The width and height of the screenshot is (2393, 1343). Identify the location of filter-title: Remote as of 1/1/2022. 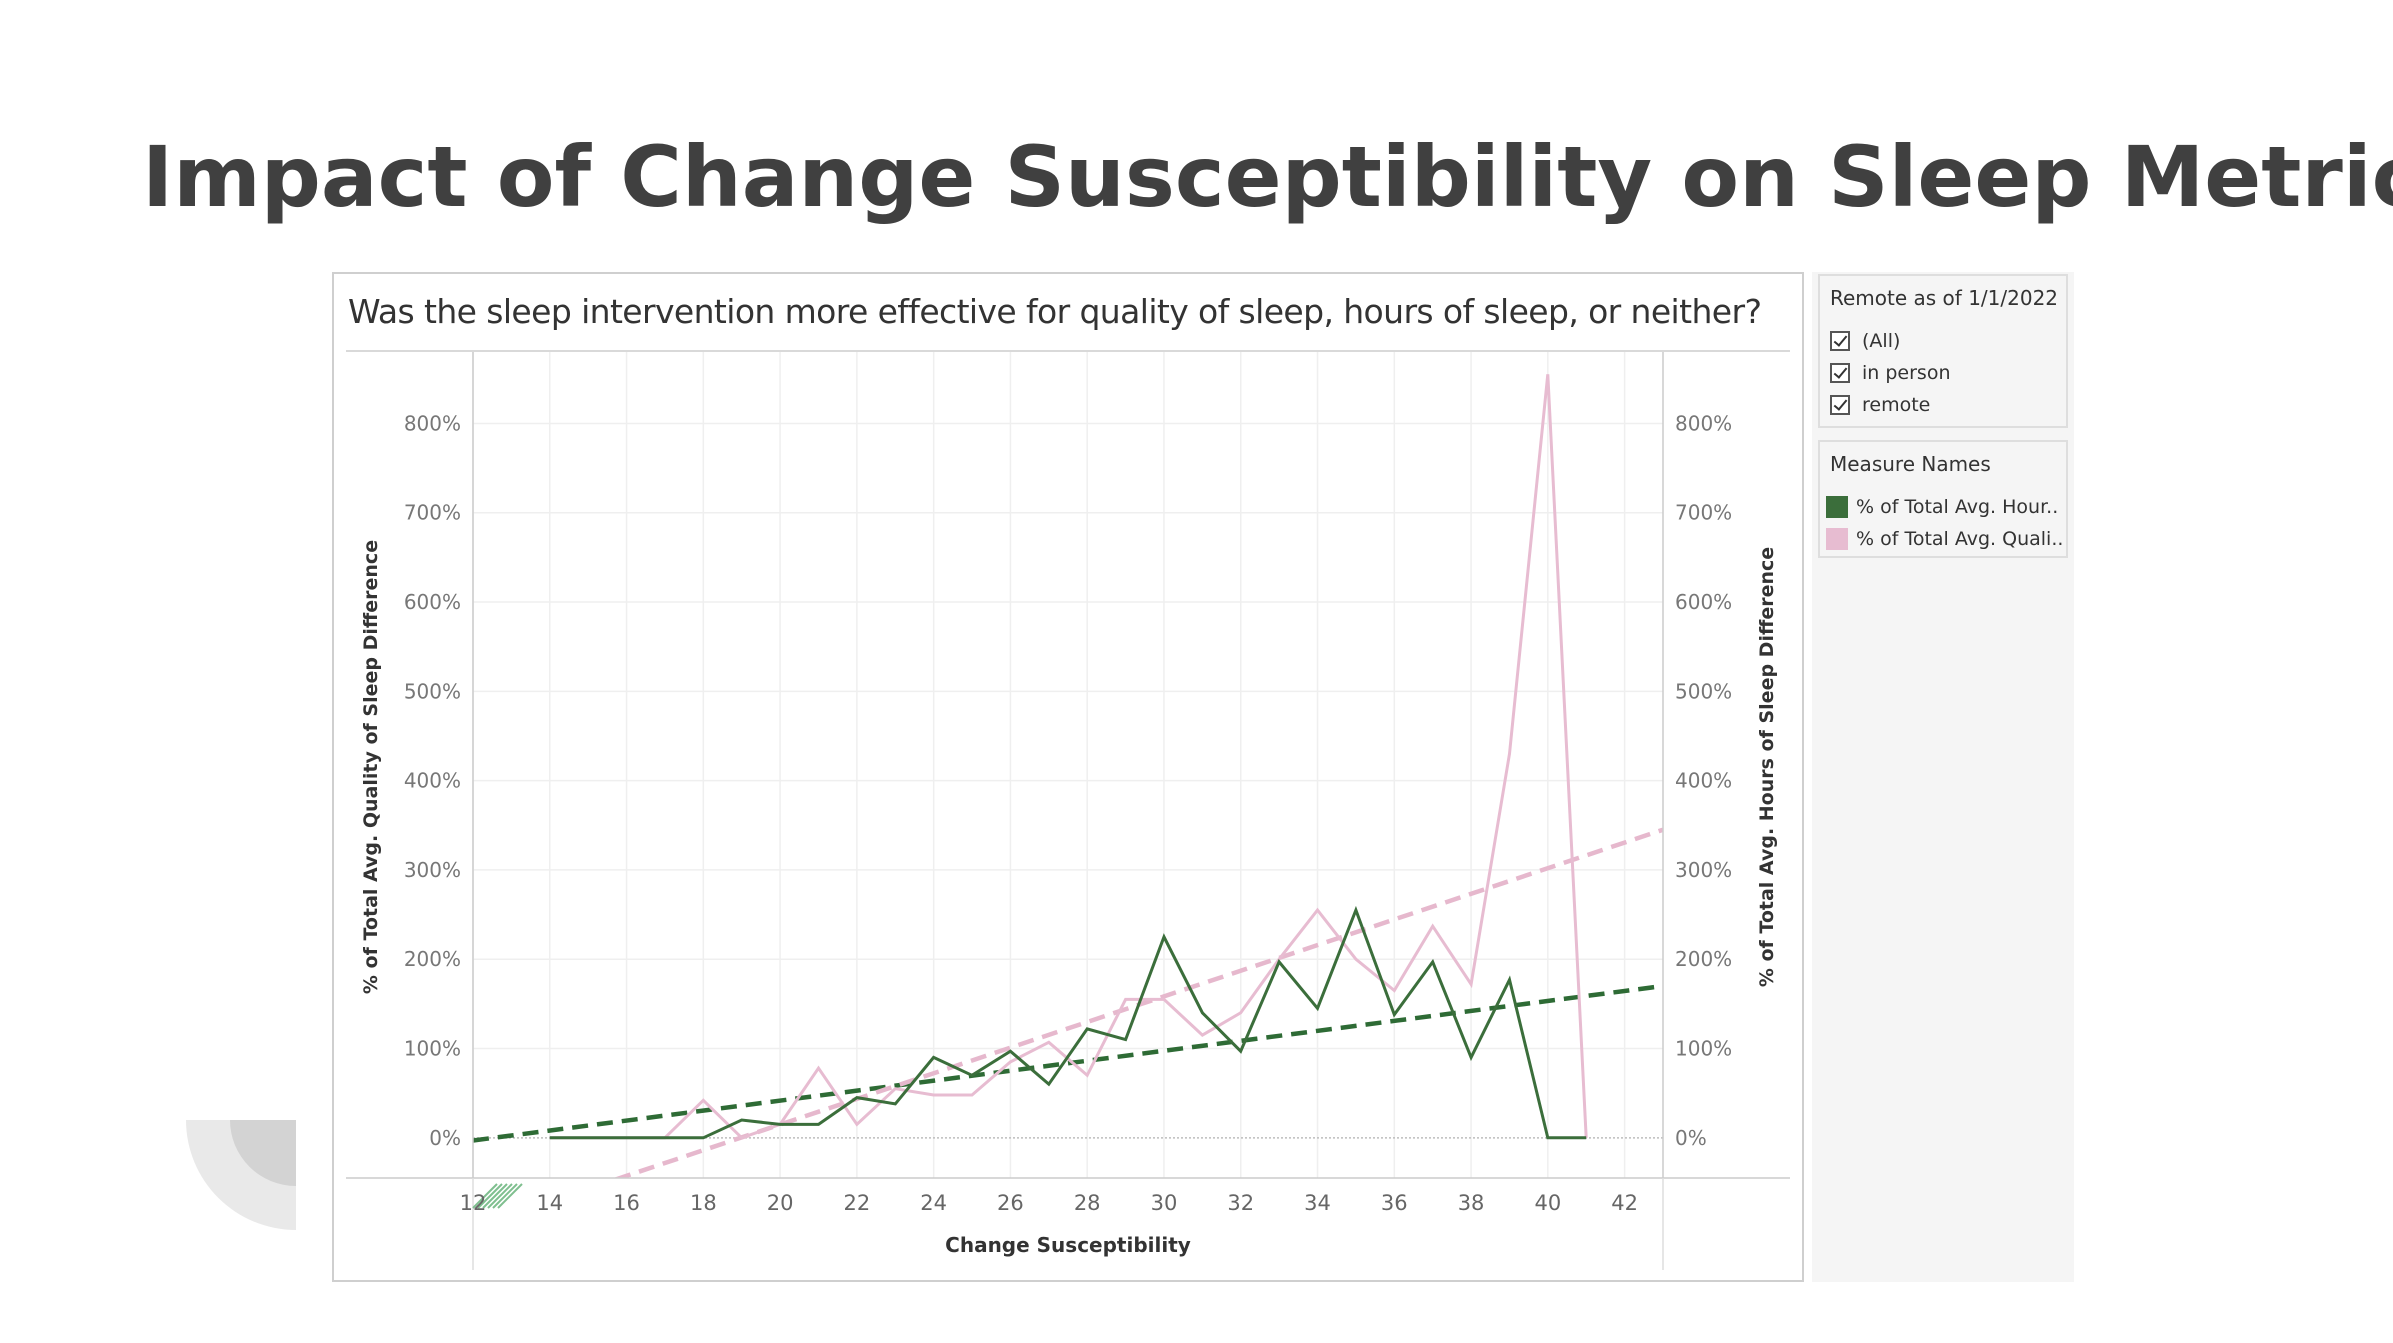
(1944, 298).